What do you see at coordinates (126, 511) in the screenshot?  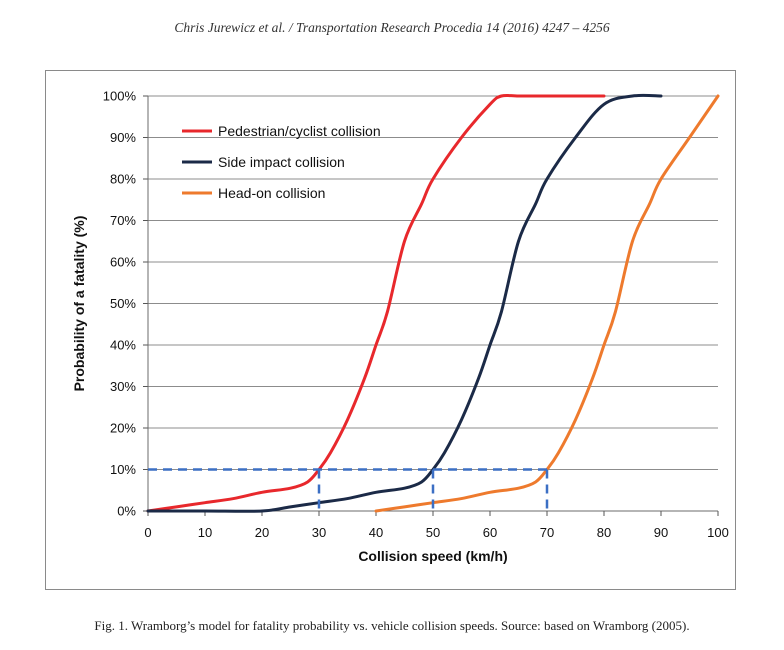 I see `y-tick-label: 0%` at bounding box center [126, 511].